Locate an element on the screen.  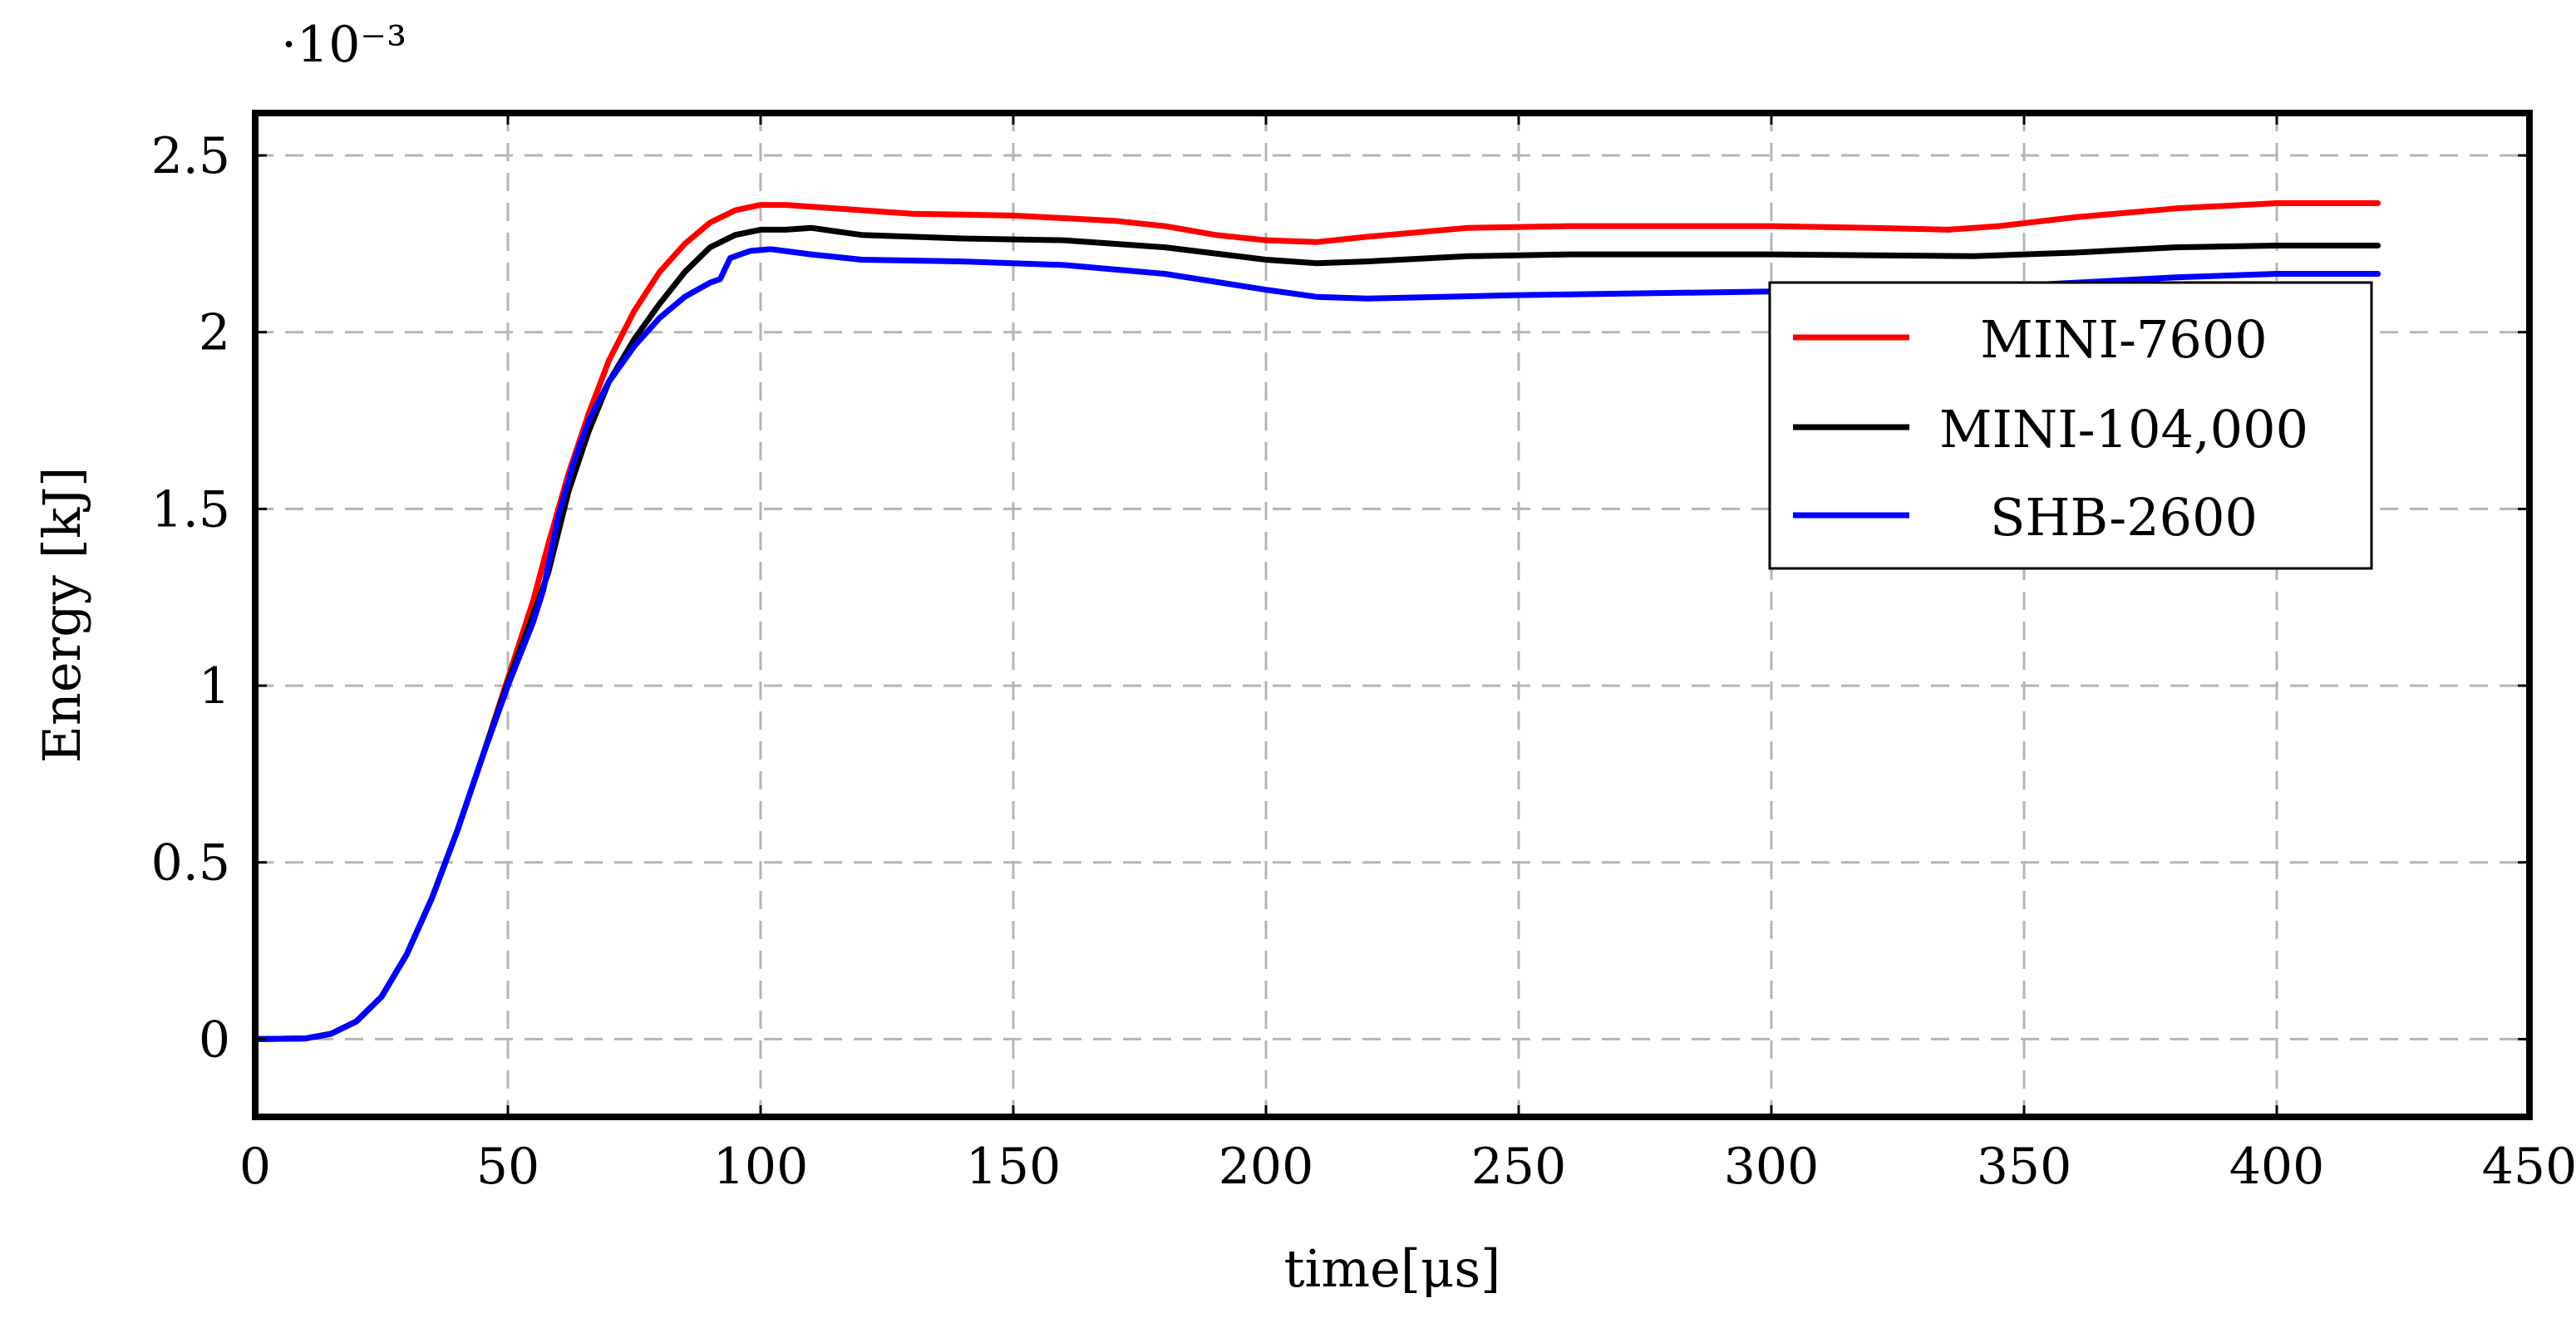
y-tick-label: 2 is located at coordinates (214, 333).